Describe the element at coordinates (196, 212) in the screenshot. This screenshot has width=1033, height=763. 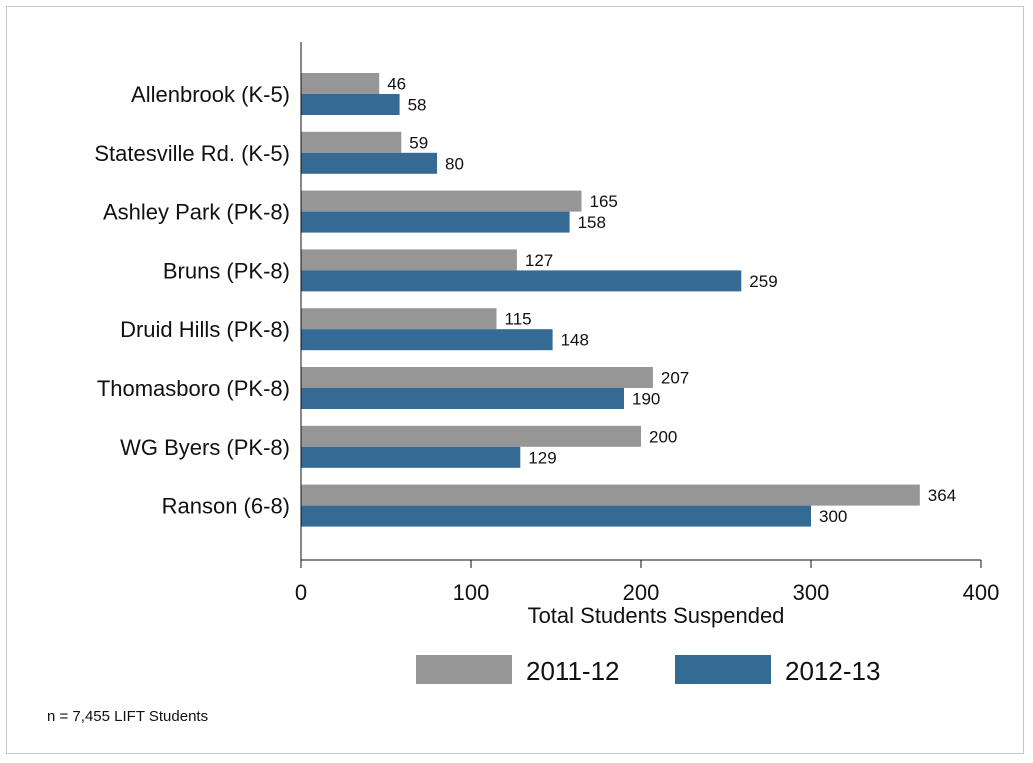
I see `category-label-2: Ashley Park (PK-8)` at that location.